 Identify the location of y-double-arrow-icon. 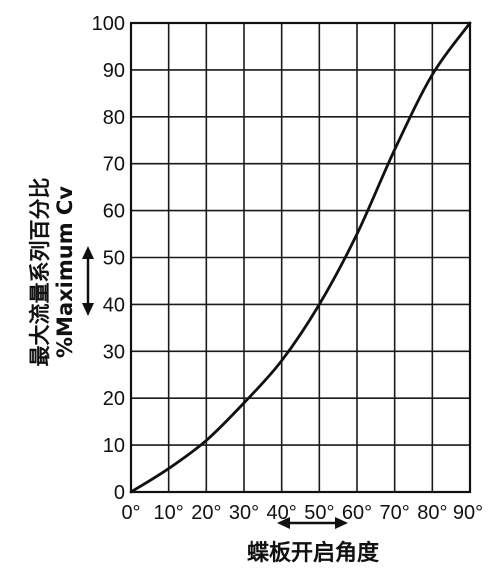
(88, 281).